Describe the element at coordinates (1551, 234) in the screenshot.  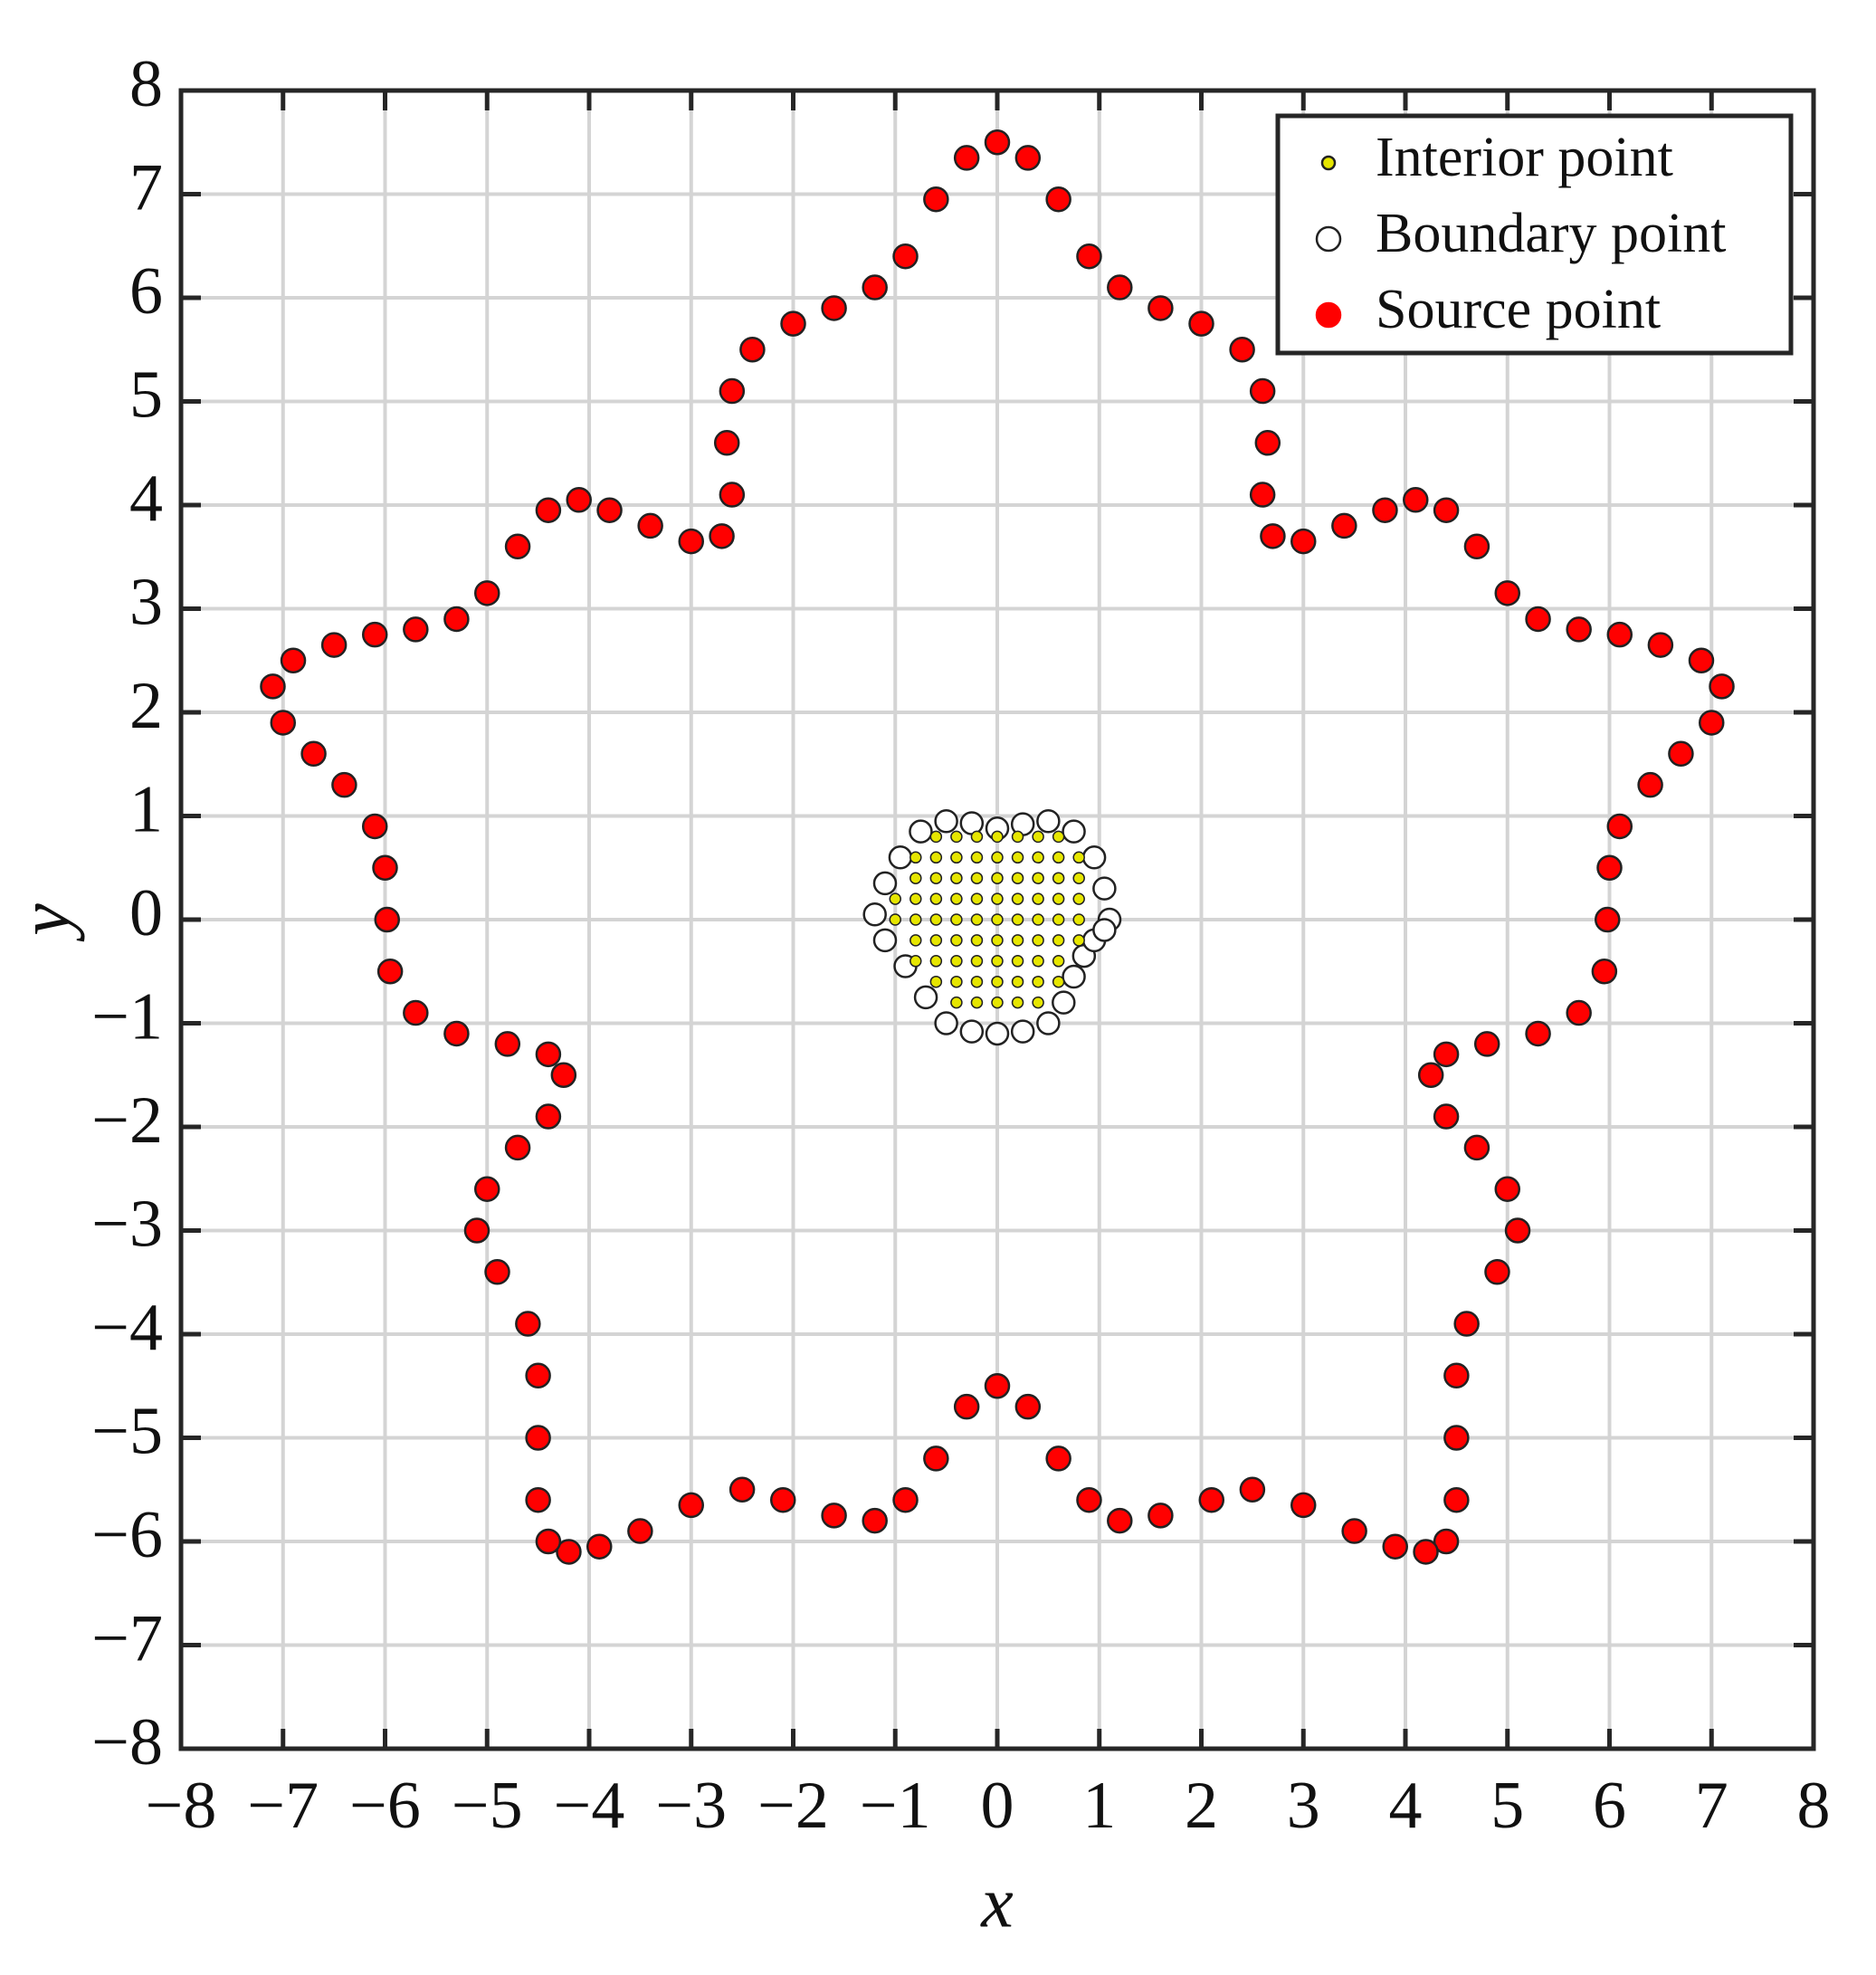
I see `legend-label: Boundary point` at that location.